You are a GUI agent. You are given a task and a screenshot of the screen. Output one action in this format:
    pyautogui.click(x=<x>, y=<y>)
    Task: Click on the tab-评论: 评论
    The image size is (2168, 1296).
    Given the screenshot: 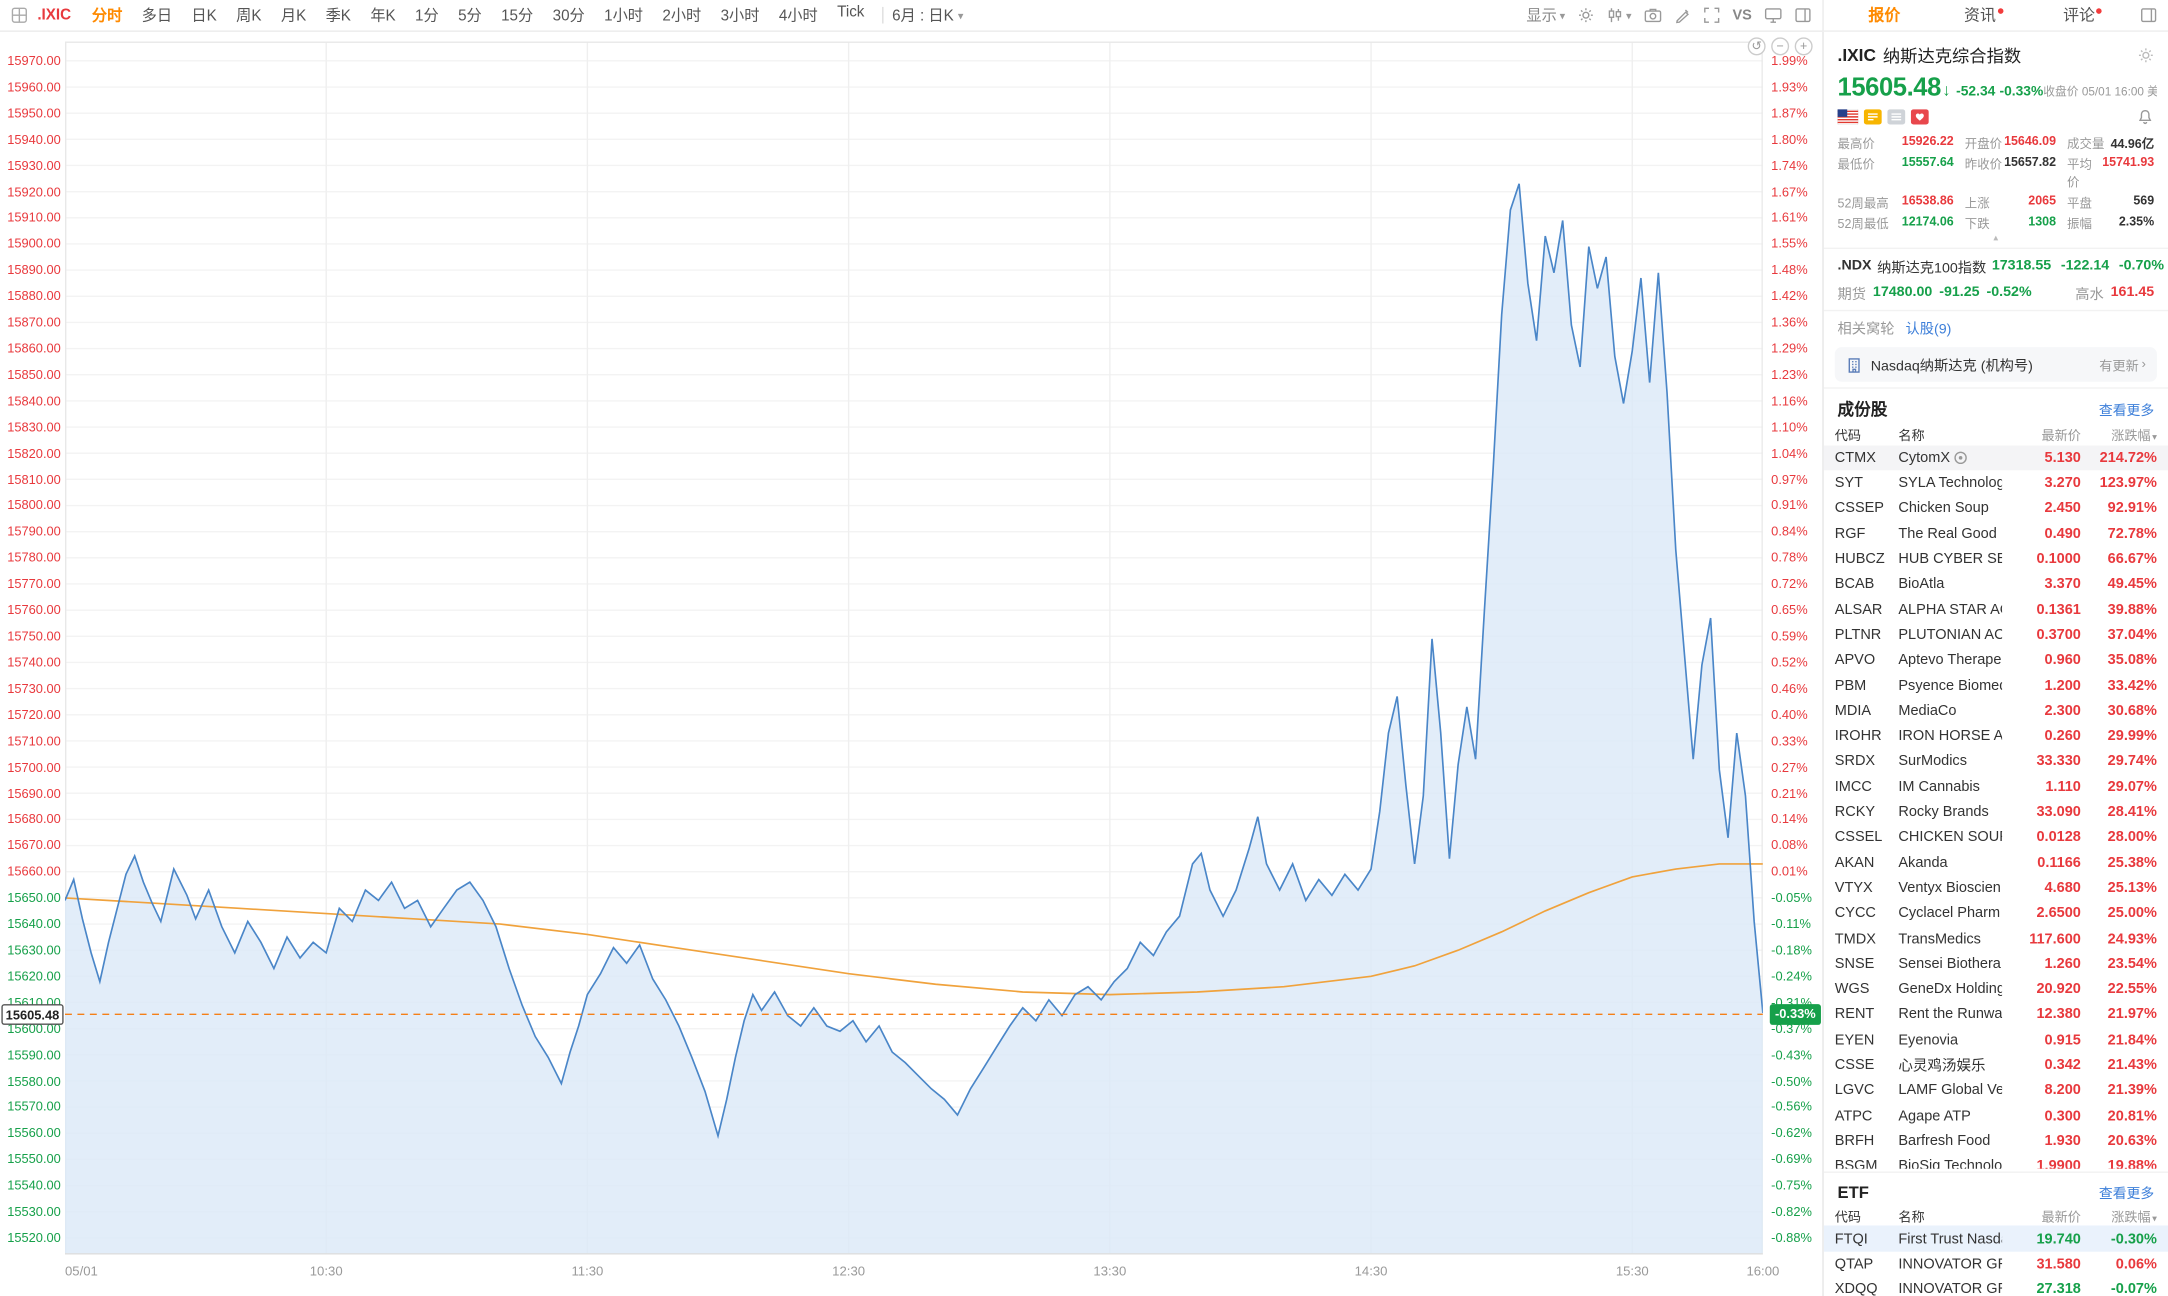 What is the action you would take?
    pyautogui.click(x=2082, y=15)
    